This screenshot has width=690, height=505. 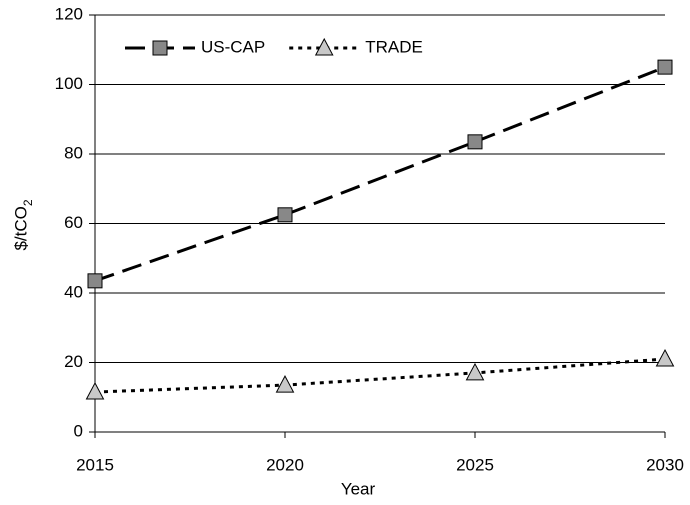 I want to click on y-tick-label: 80, so click(x=73, y=152).